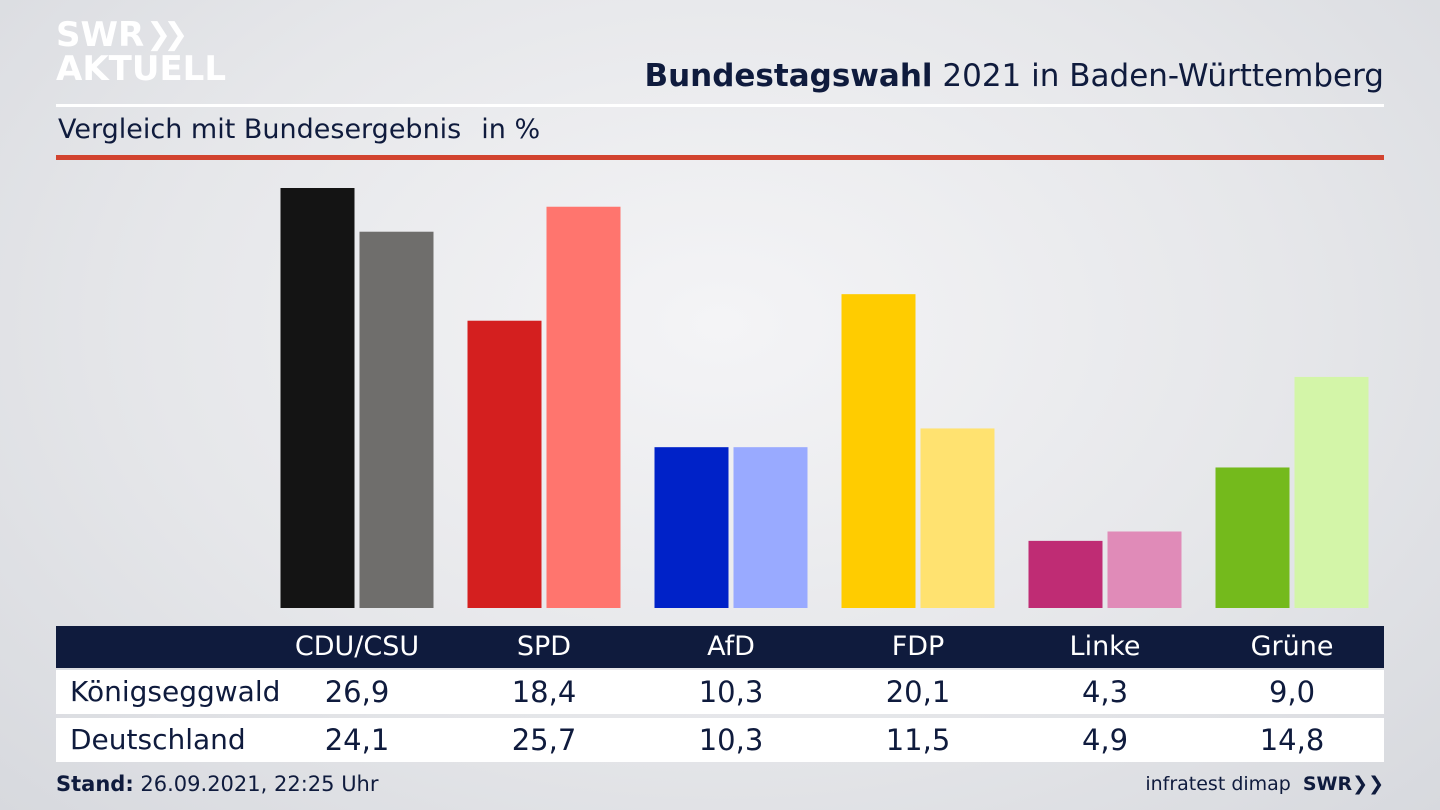  Describe the element at coordinates (720, 157) in the screenshot. I see `accent-divider` at that location.